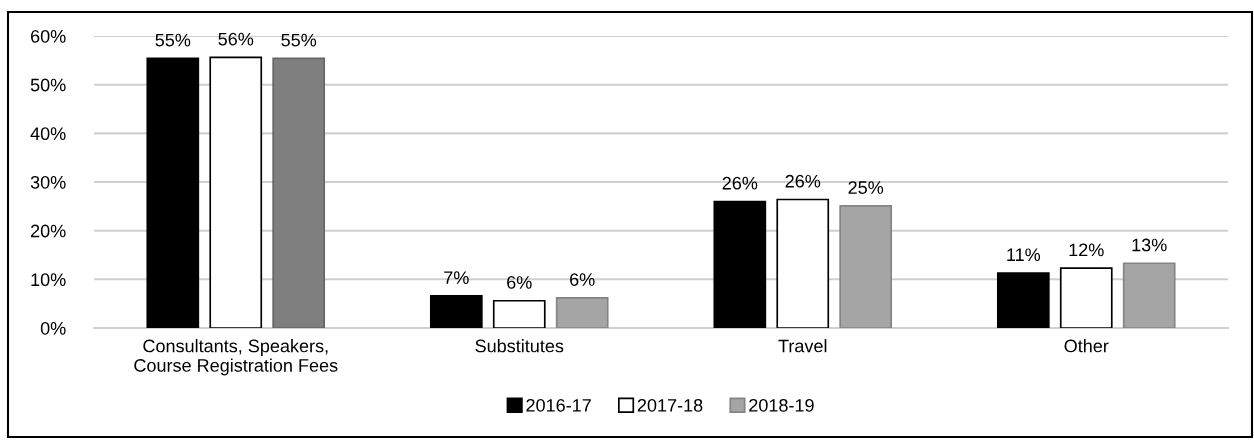 The width and height of the screenshot is (1254, 441). I want to click on y-tick-label: 10%, so click(48, 280).